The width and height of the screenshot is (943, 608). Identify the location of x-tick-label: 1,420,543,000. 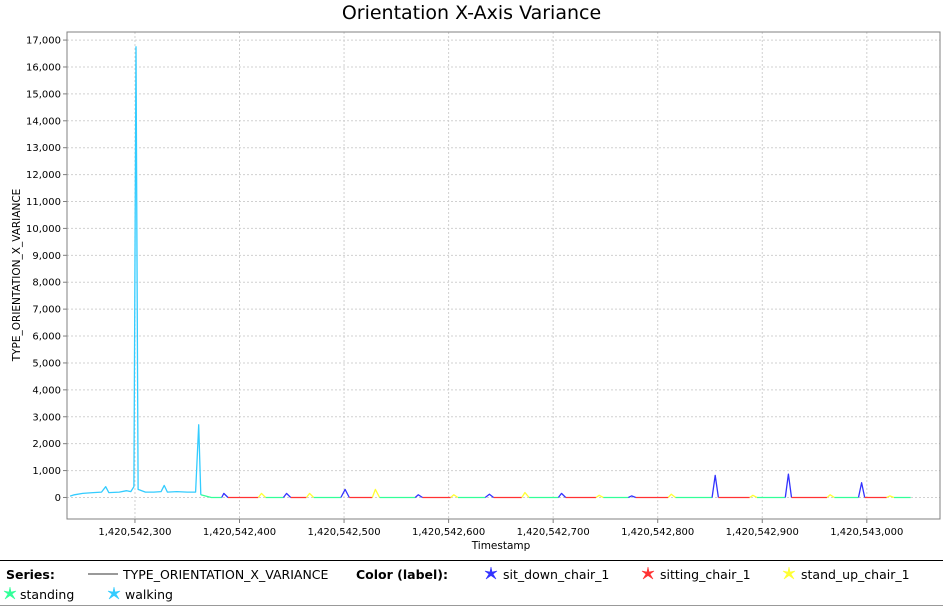
(866, 532).